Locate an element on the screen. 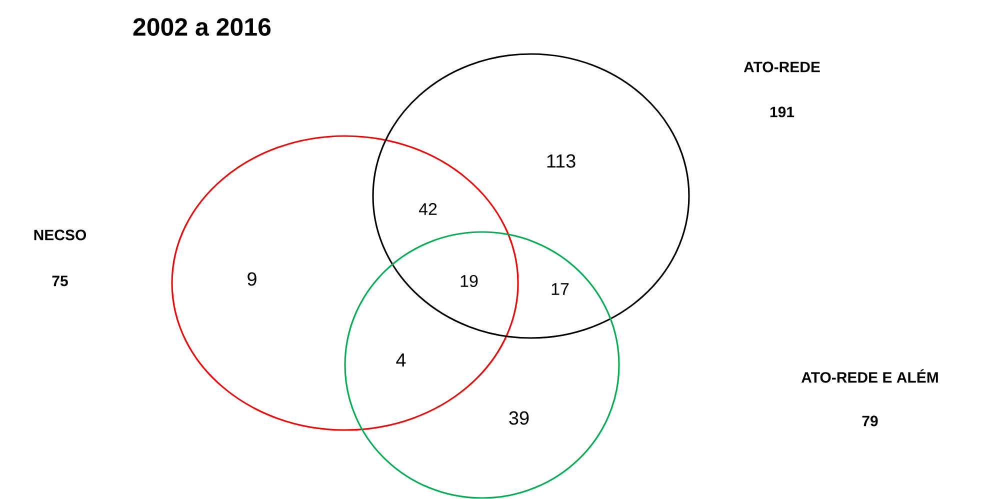 The image size is (994, 499). text: 39 is located at coordinates (519, 418).